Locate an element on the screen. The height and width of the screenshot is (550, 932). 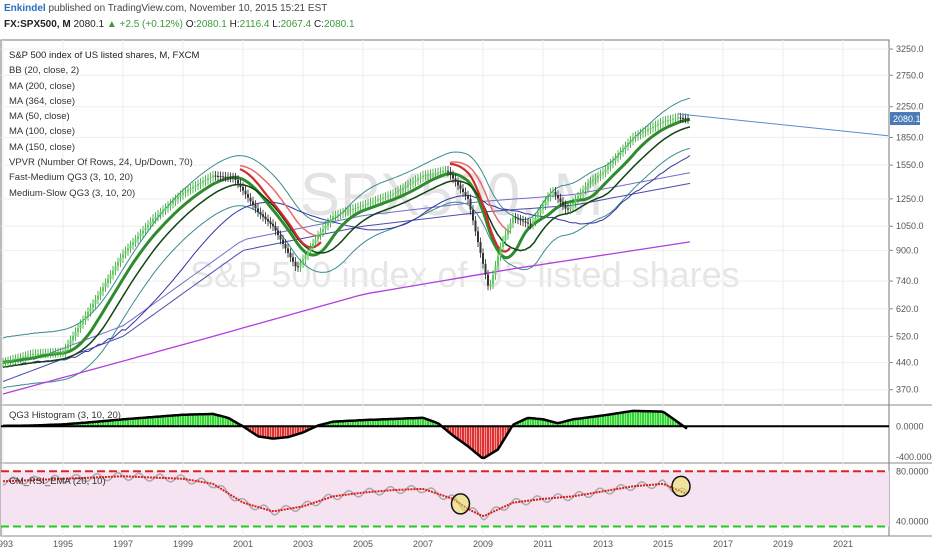
legend-item-bb: BB (20, close, 2) is located at coordinates (44, 71).